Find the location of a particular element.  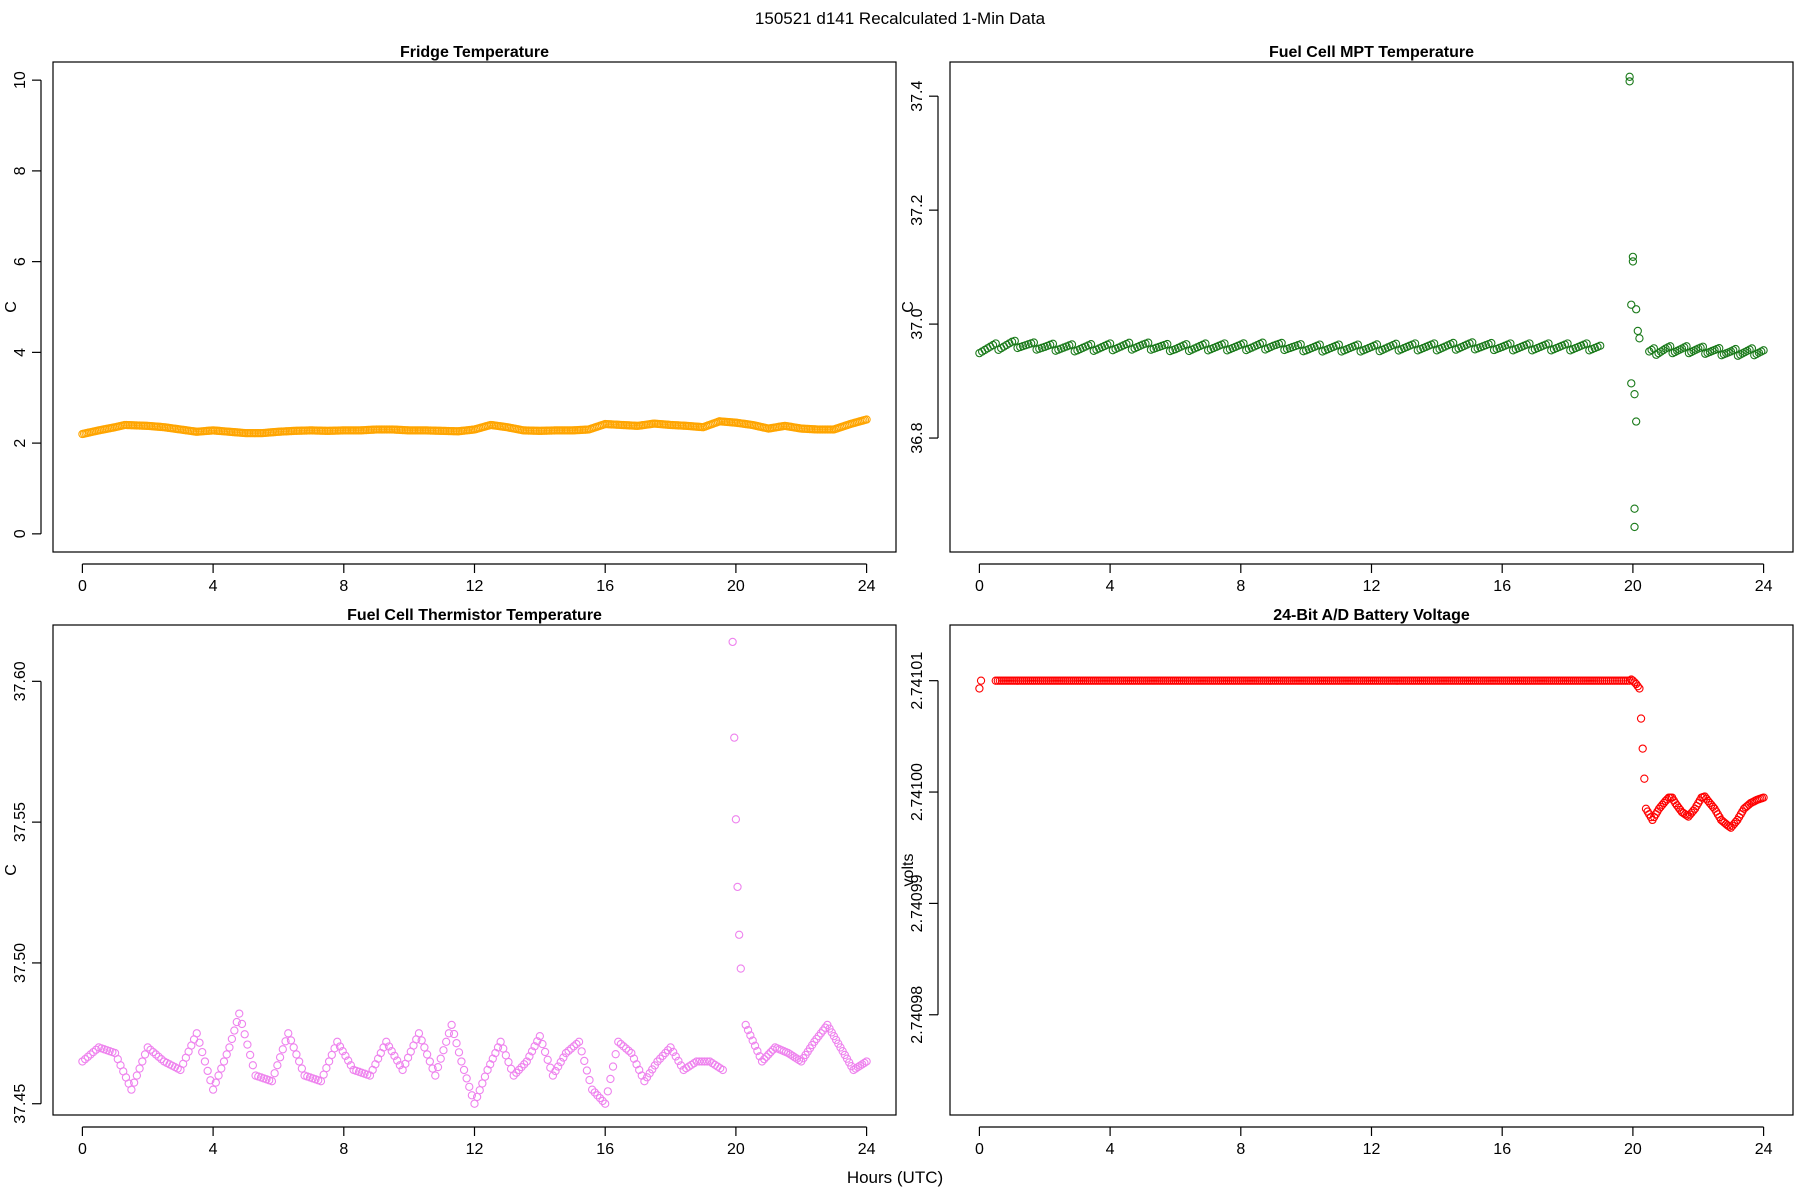

x-tick-label: 16 is located at coordinates (605, 1149).